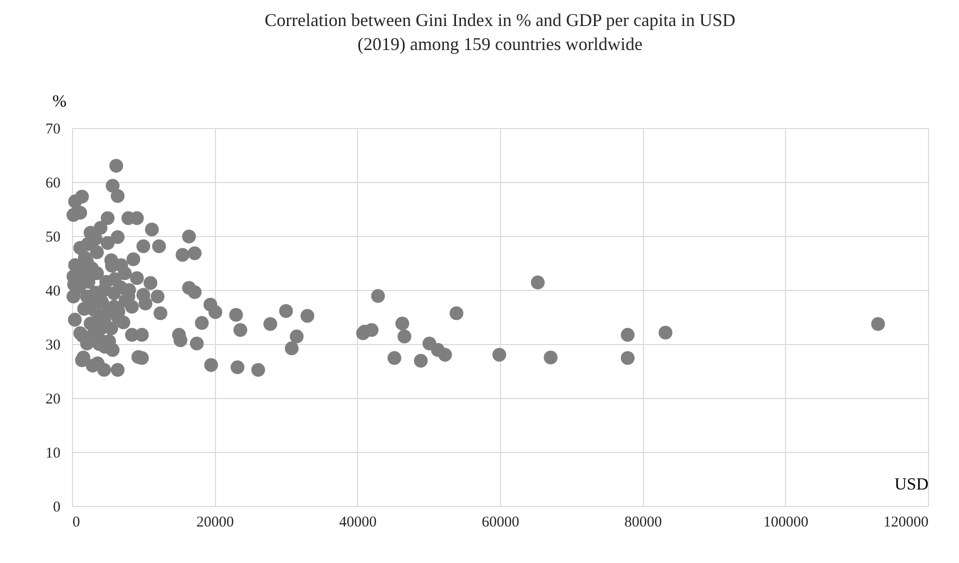 This screenshot has height=563, width=959. Describe the element at coordinates (53, 292) in the screenshot. I see `y-tick-label: 40` at that location.